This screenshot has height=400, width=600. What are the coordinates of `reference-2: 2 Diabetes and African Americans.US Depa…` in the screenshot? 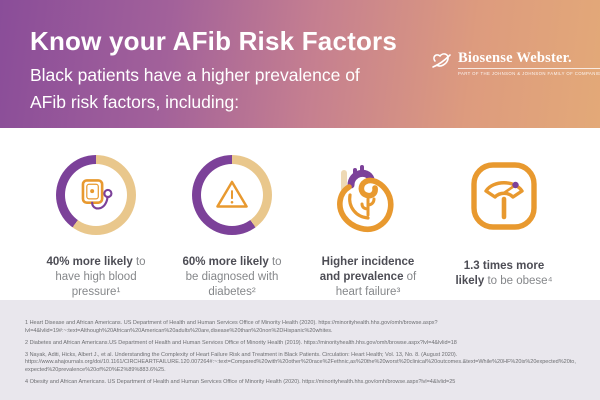 It's located at (241, 342).